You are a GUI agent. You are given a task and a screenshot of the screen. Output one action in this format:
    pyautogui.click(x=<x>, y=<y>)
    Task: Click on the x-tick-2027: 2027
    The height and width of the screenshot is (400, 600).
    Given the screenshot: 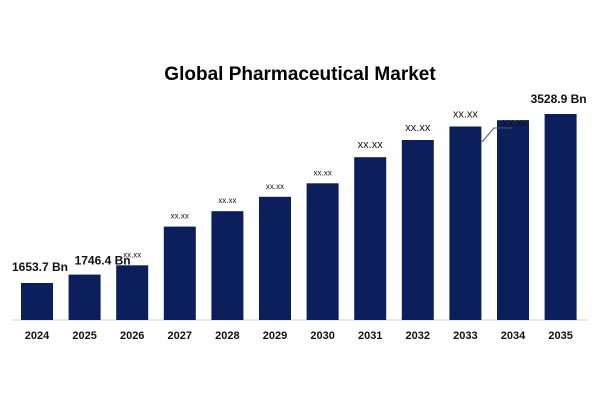 What is the action you would take?
    pyautogui.click(x=180, y=336)
    